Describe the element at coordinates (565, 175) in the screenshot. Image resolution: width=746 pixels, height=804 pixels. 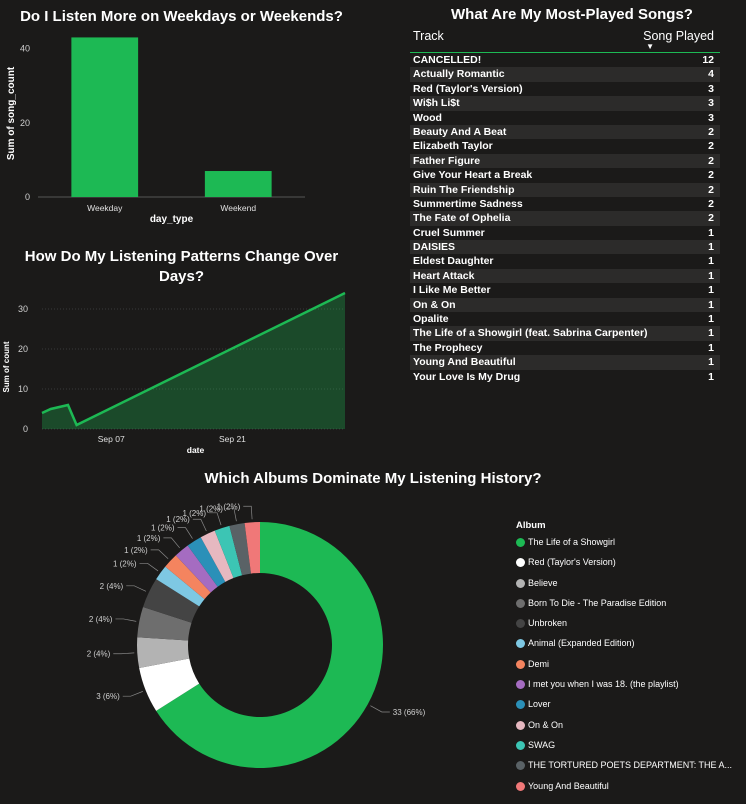
I see `table-row: Give Your Heart a Break 2` at that location.